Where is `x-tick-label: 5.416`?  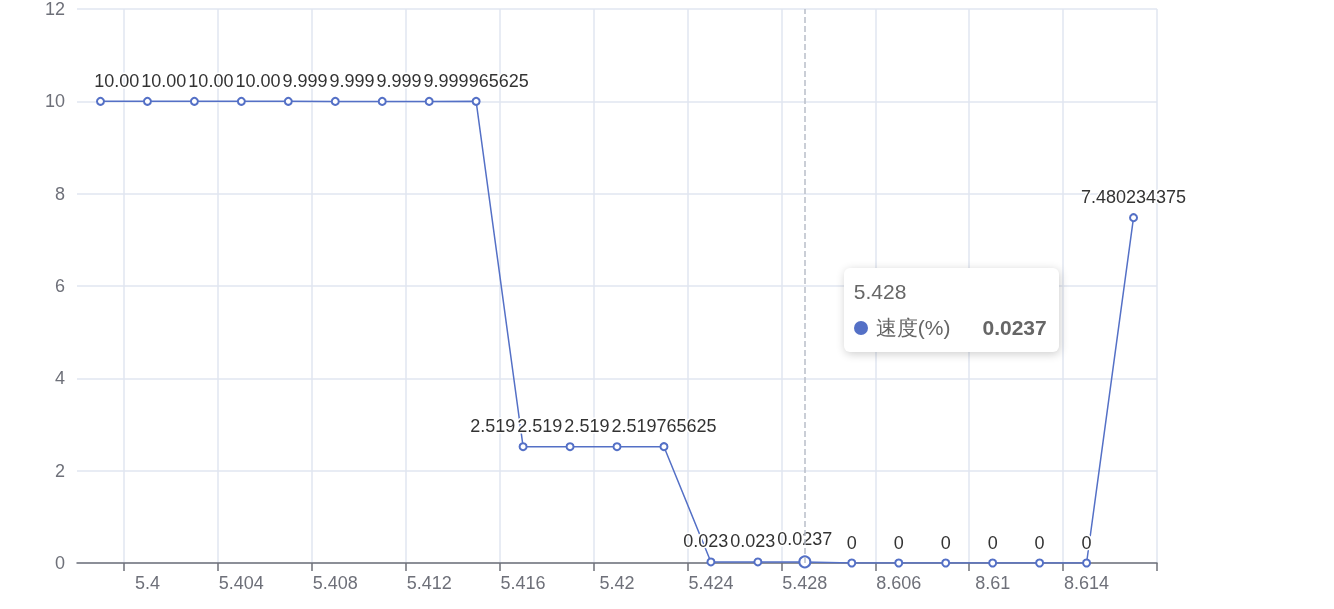
x-tick-label: 5.416 is located at coordinates (523, 583).